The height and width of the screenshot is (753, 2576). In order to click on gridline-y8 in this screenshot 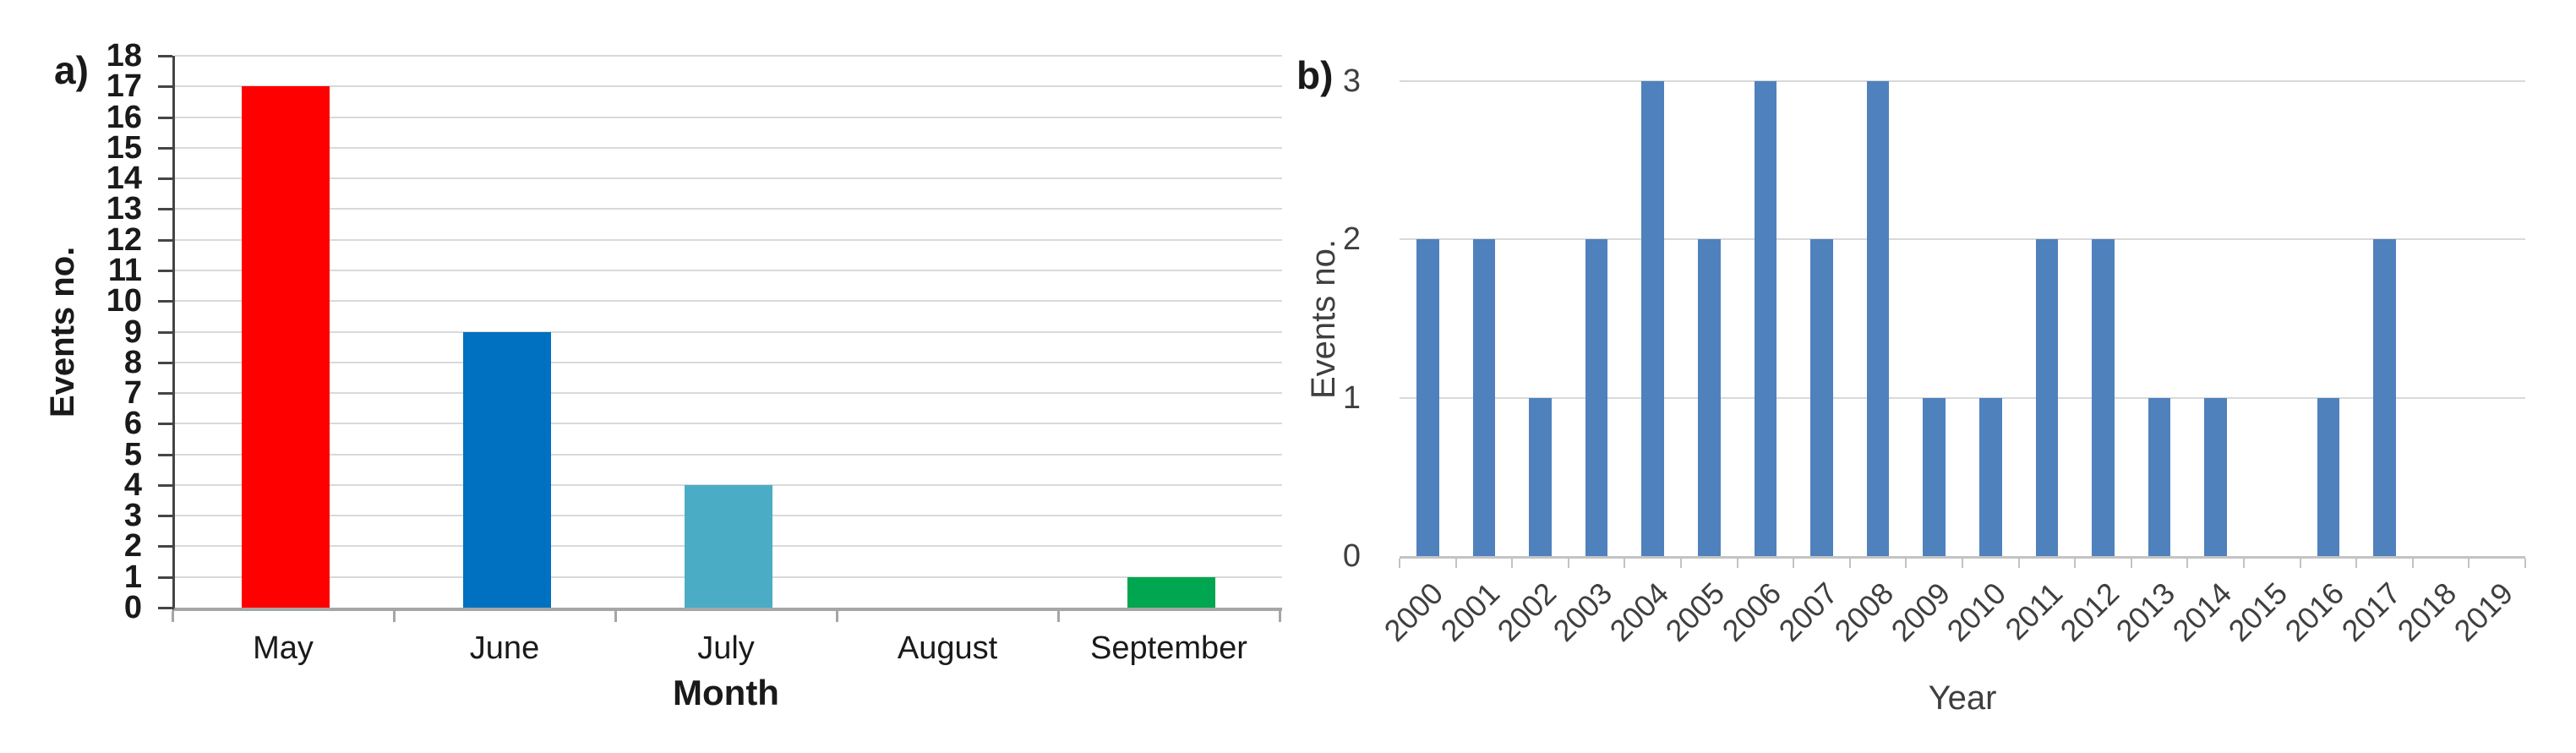, I will do `click(728, 362)`.